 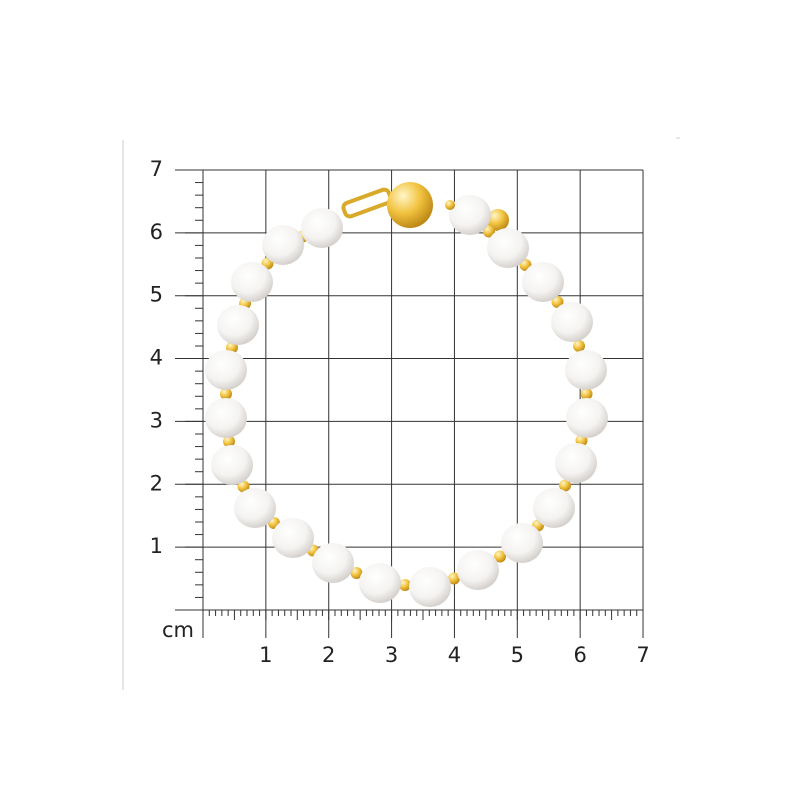 What do you see at coordinates (156, 358) in the screenshot?
I see `y-label: 4` at bounding box center [156, 358].